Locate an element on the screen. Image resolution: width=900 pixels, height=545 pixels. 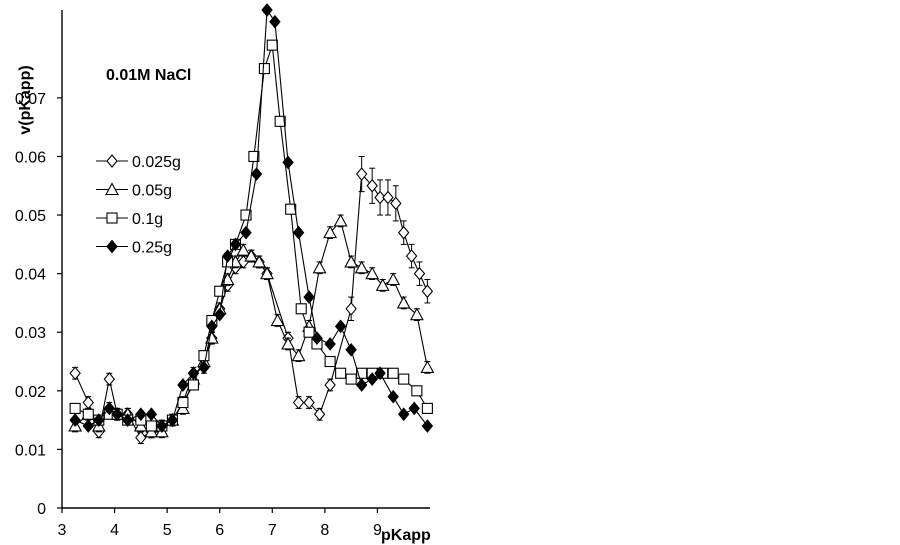
x-tick-label: 9 is located at coordinates (377, 530).